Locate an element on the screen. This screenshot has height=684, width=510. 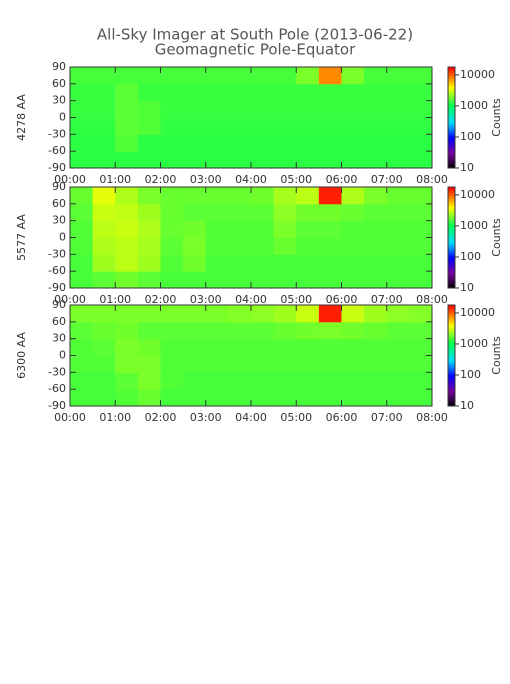
y-tick-label: -60 is located at coordinates (57, 388).